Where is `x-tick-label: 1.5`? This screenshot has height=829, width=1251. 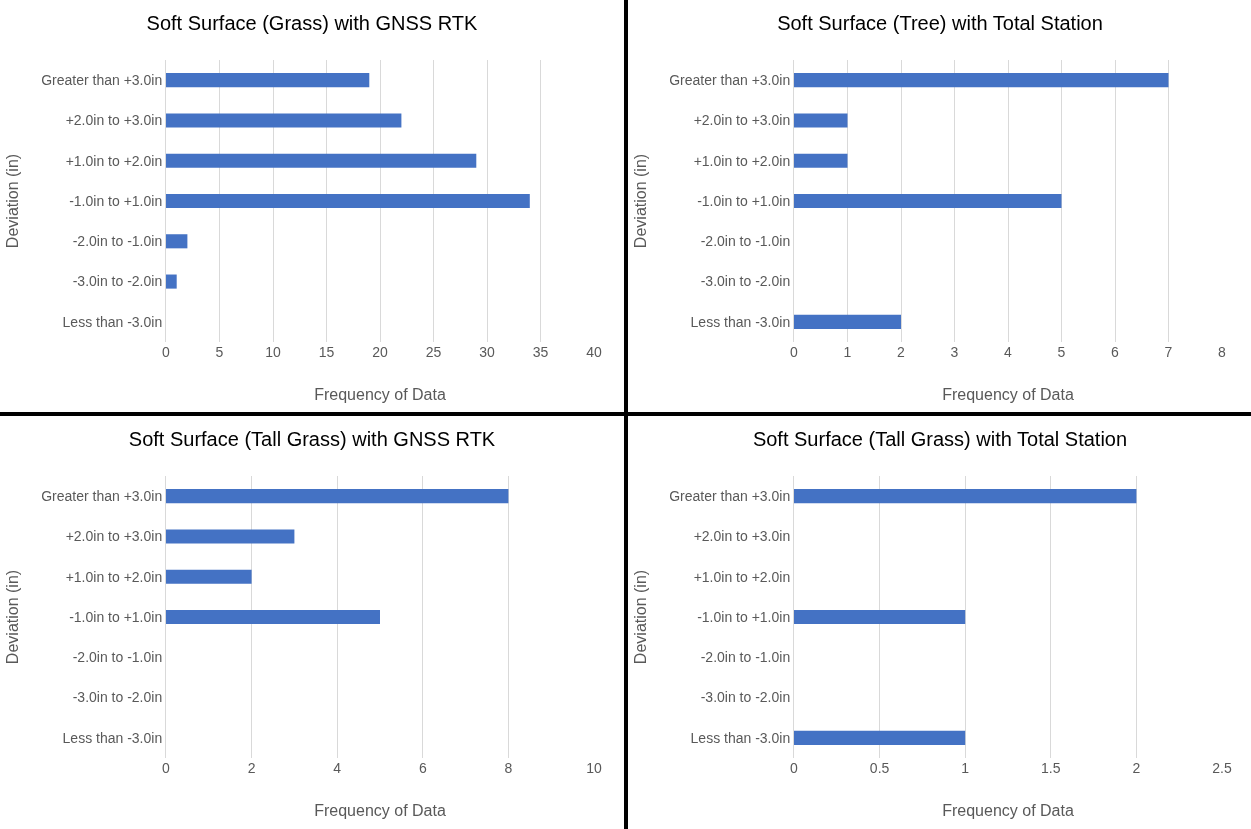 x-tick-label: 1.5 is located at coordinates (1051, 768).